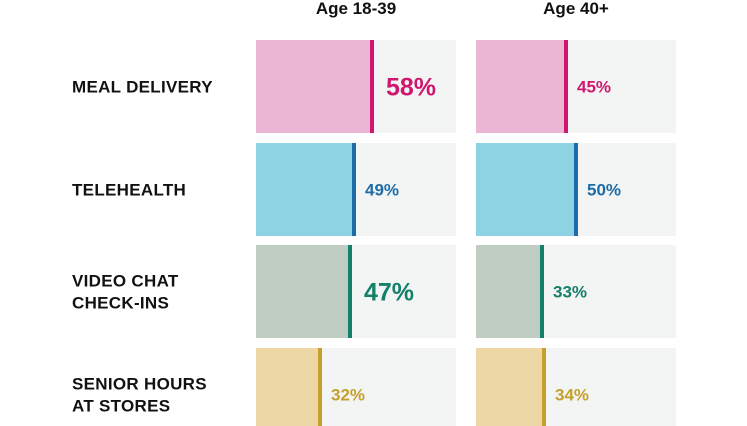 This screenshot has width=747, height=426. Describe the element at coordinates (570, 292) in the screenshot. I see `data-label-video-chat-check-ins-age-40: 33%` at that location.